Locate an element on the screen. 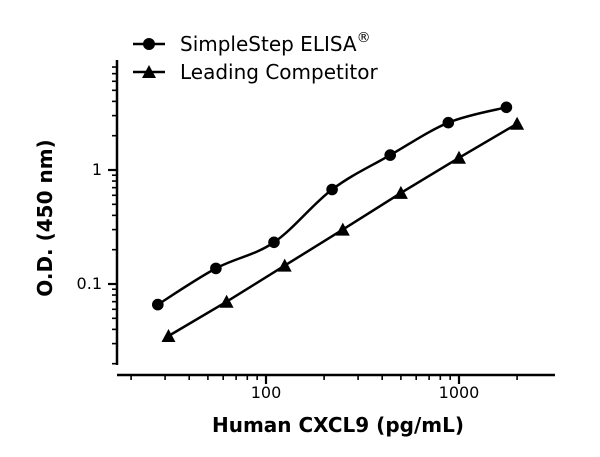 The height and width of the screenshot is (457, 600). x-tick-label-100: 100 is located at coordinates (266, 392).